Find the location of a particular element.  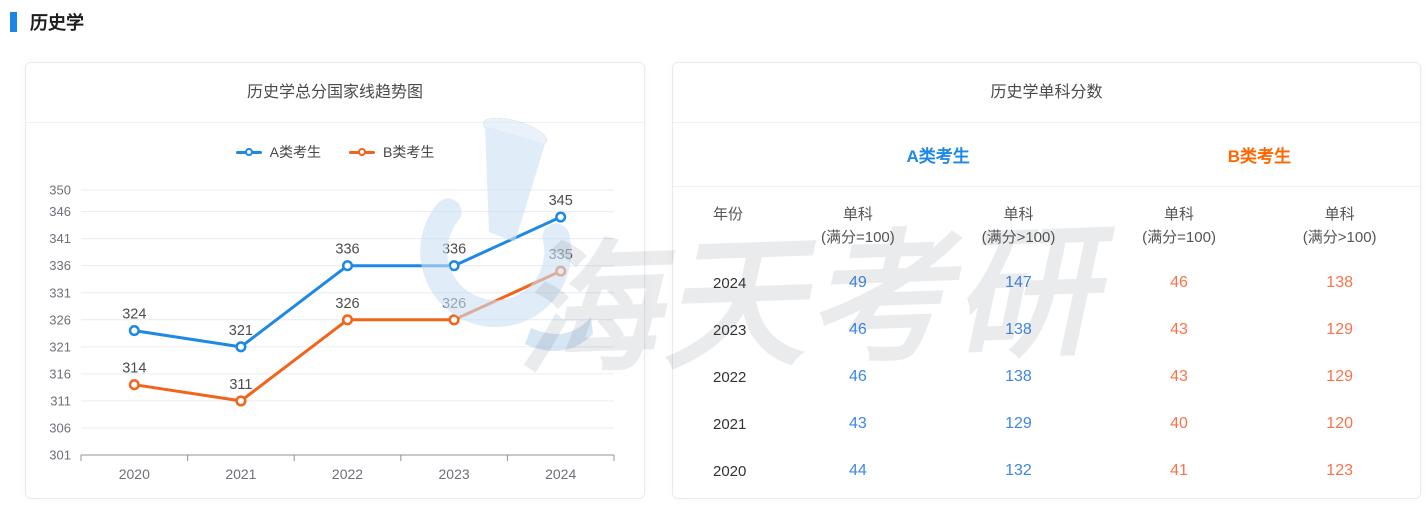

legend-item-a: A类考生 is located at coordinates (278, 152).